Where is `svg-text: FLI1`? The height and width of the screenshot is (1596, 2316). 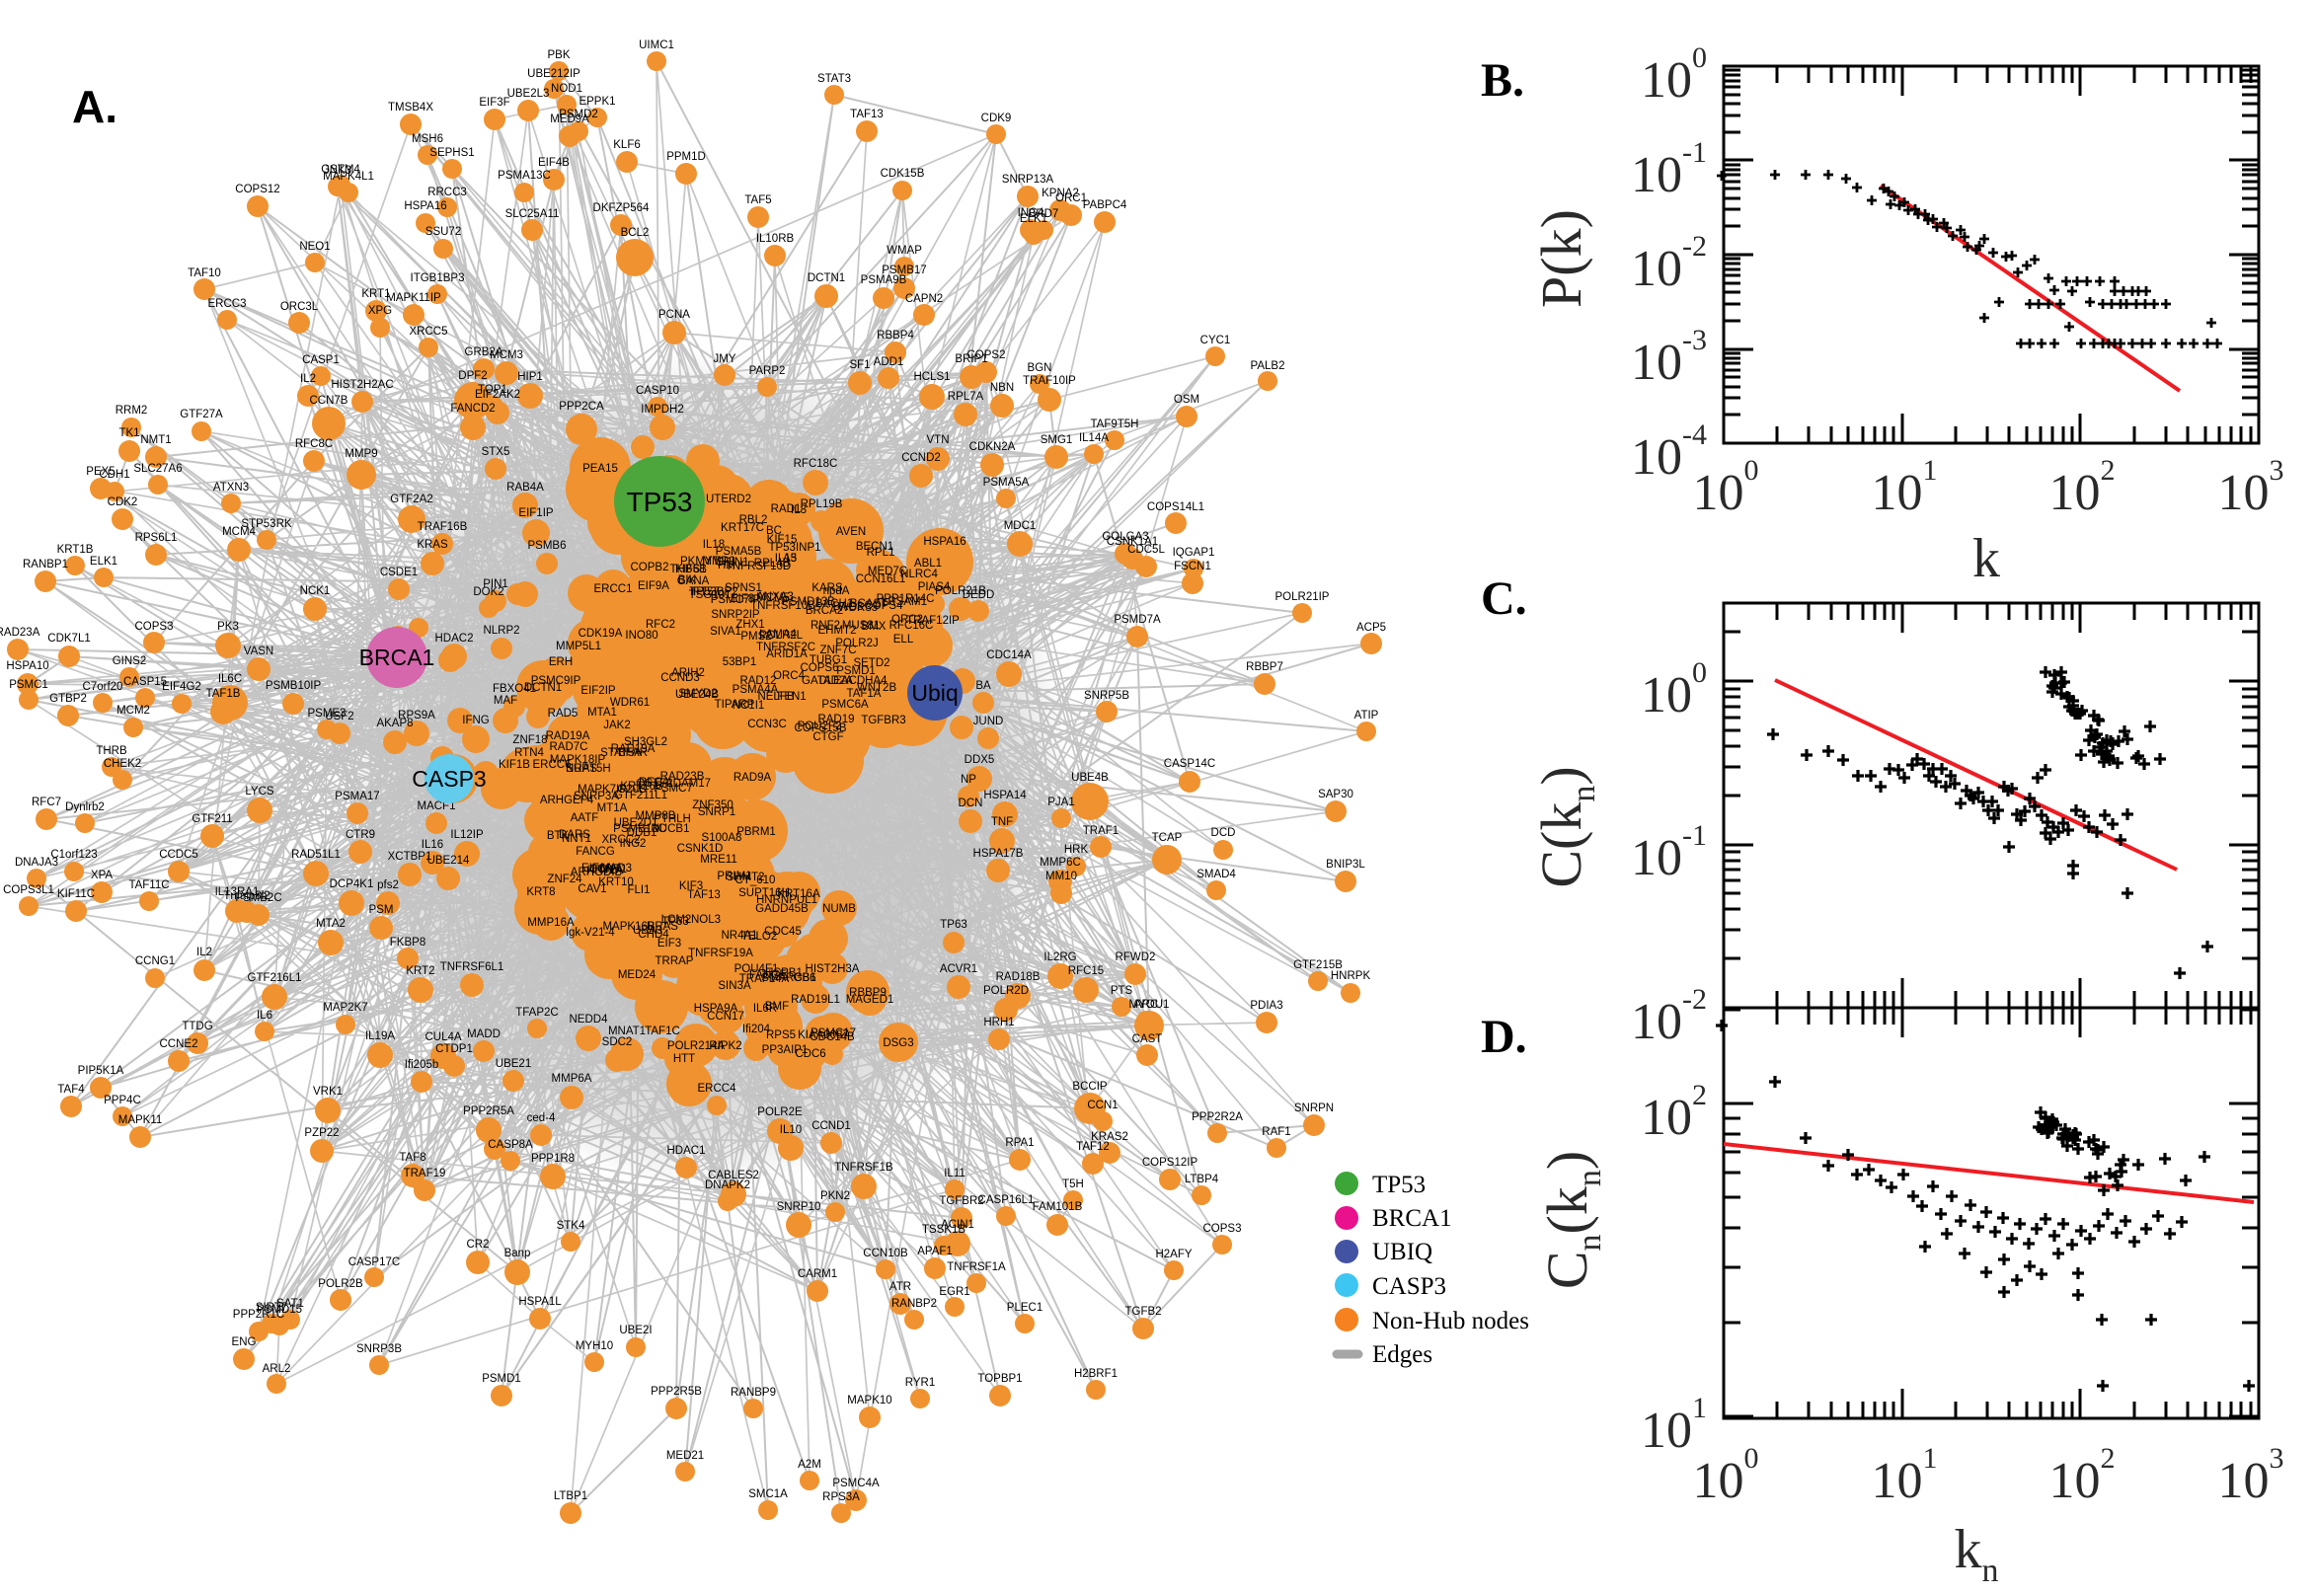
svg-text: FLI1 is located at coordinates (638, 890).